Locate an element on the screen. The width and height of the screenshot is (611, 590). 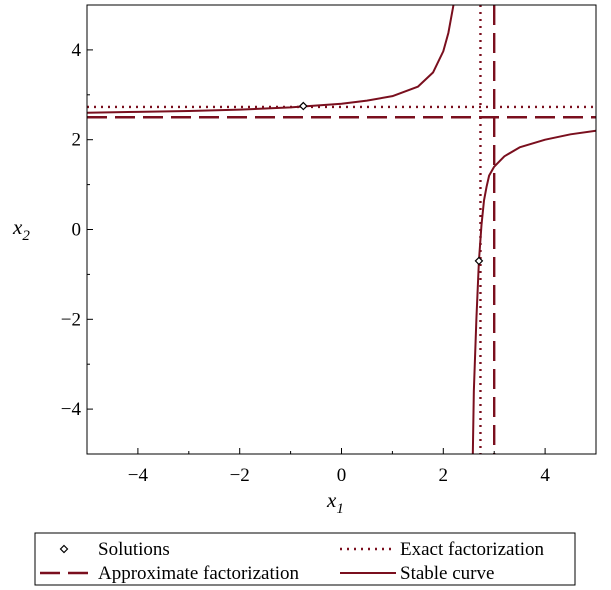
legend-label-exact: Exact factorization is located at coordinates (472, 549).